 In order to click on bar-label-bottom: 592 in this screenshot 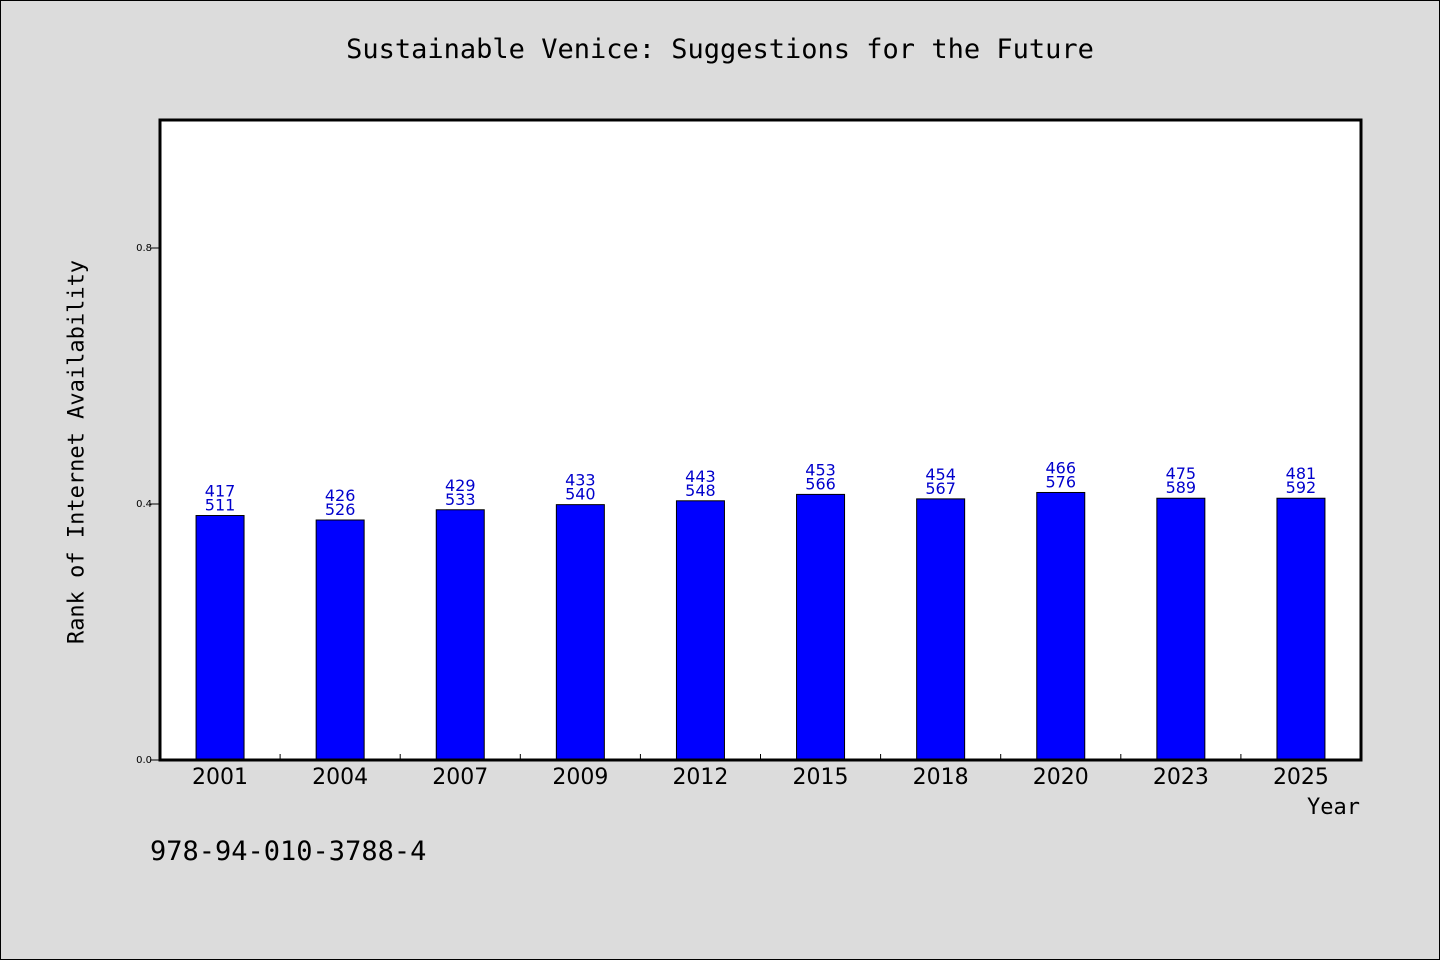, I will do `click(1301, 487)`.